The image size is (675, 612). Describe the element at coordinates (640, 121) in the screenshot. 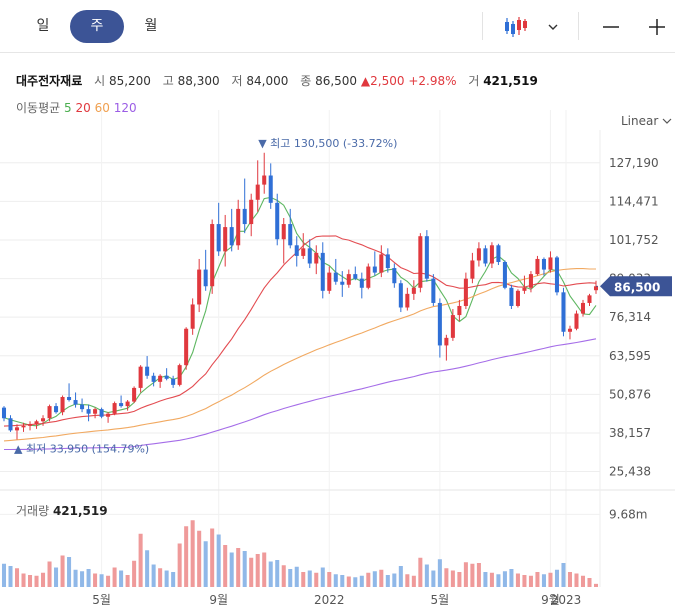

I see `scale-label: Linear` at that location.